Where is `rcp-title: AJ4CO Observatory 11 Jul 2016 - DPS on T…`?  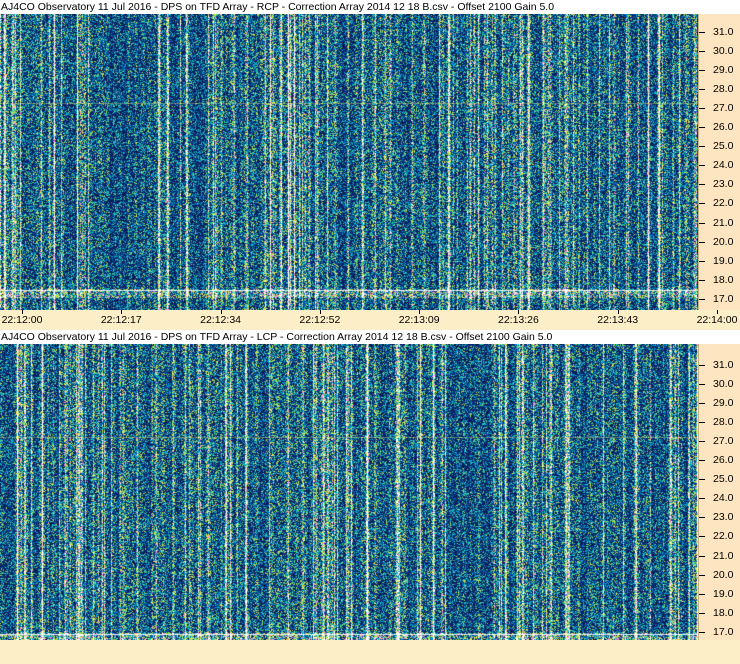
rcp-title: AJ4CO Observatory 11 Jul 2016 - DPS on T… is located at coordinates (370, 7).